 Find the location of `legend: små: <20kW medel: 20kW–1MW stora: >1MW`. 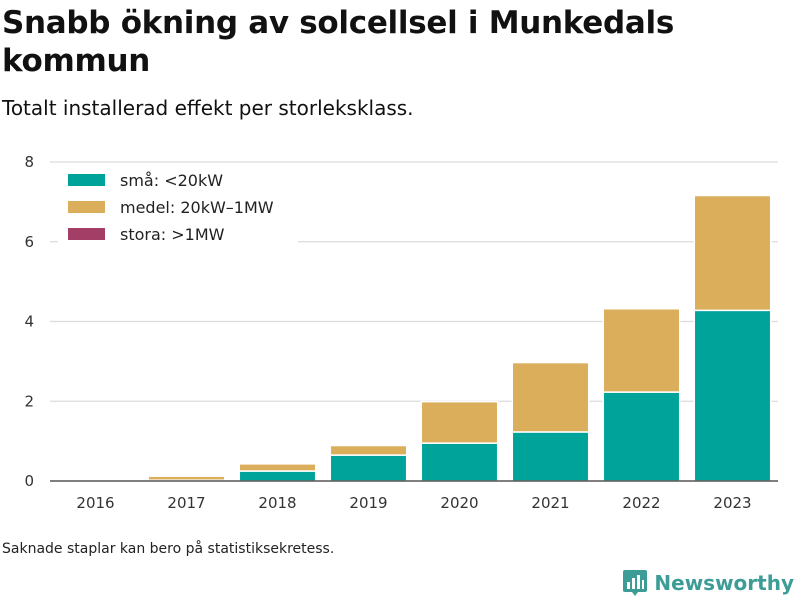

legend: små: <20kW medel: 20kW–1MW stora: >1MW is located at coordinates (178, 206).